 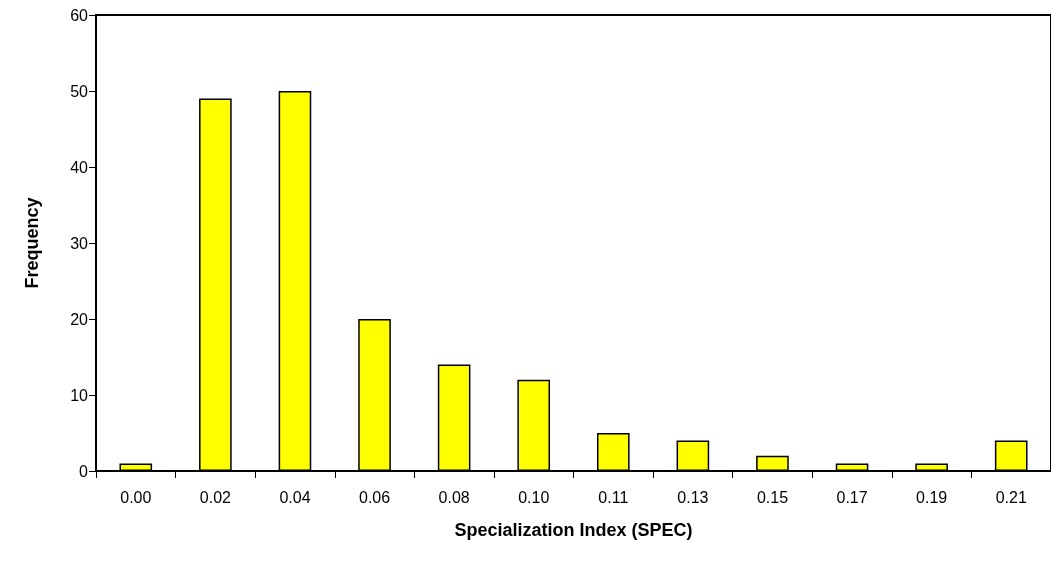 What do you see at coordinates (79, 243) in the screenshot?
I see `y-tick-label: 30` at bounding box center [79, 243].